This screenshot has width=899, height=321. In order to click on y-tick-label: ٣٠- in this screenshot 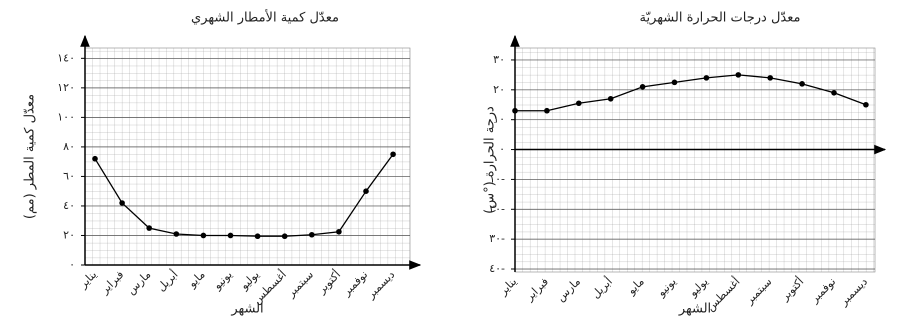, I will do `click(497, 238)`.